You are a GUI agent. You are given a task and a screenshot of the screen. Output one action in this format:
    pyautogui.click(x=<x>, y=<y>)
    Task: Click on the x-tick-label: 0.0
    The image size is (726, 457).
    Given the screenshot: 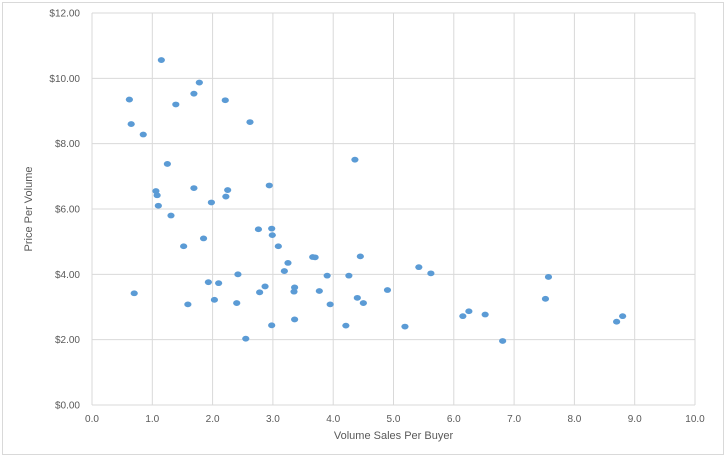 What is the action you would take?
    pyautogui.click(x=92, y=419)
    